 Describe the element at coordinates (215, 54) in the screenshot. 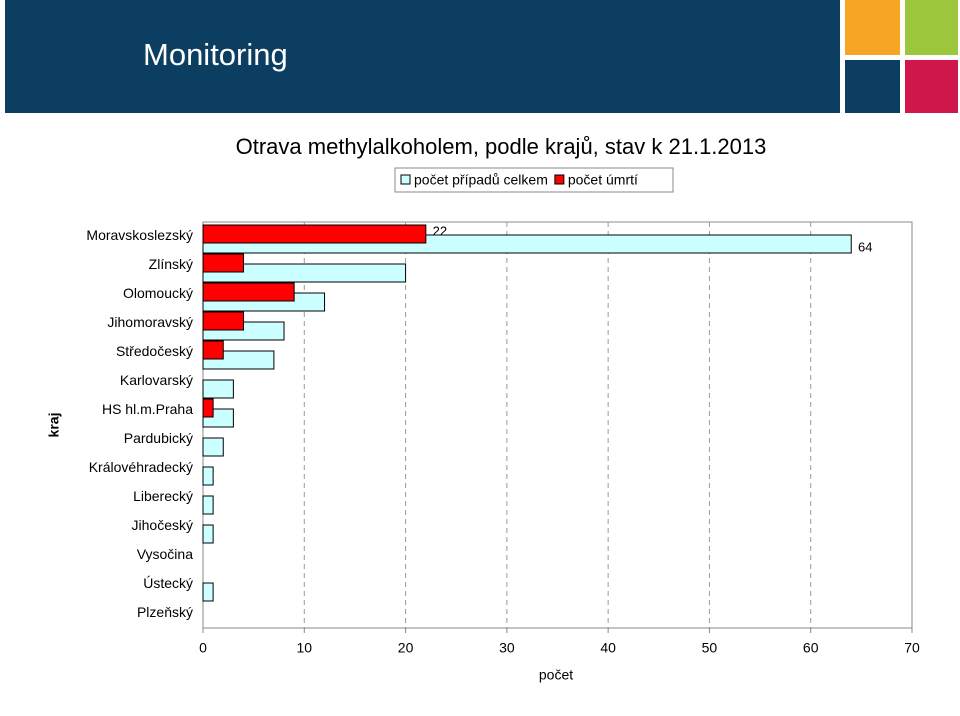

I see `slide-title: Monitoring` at that location.